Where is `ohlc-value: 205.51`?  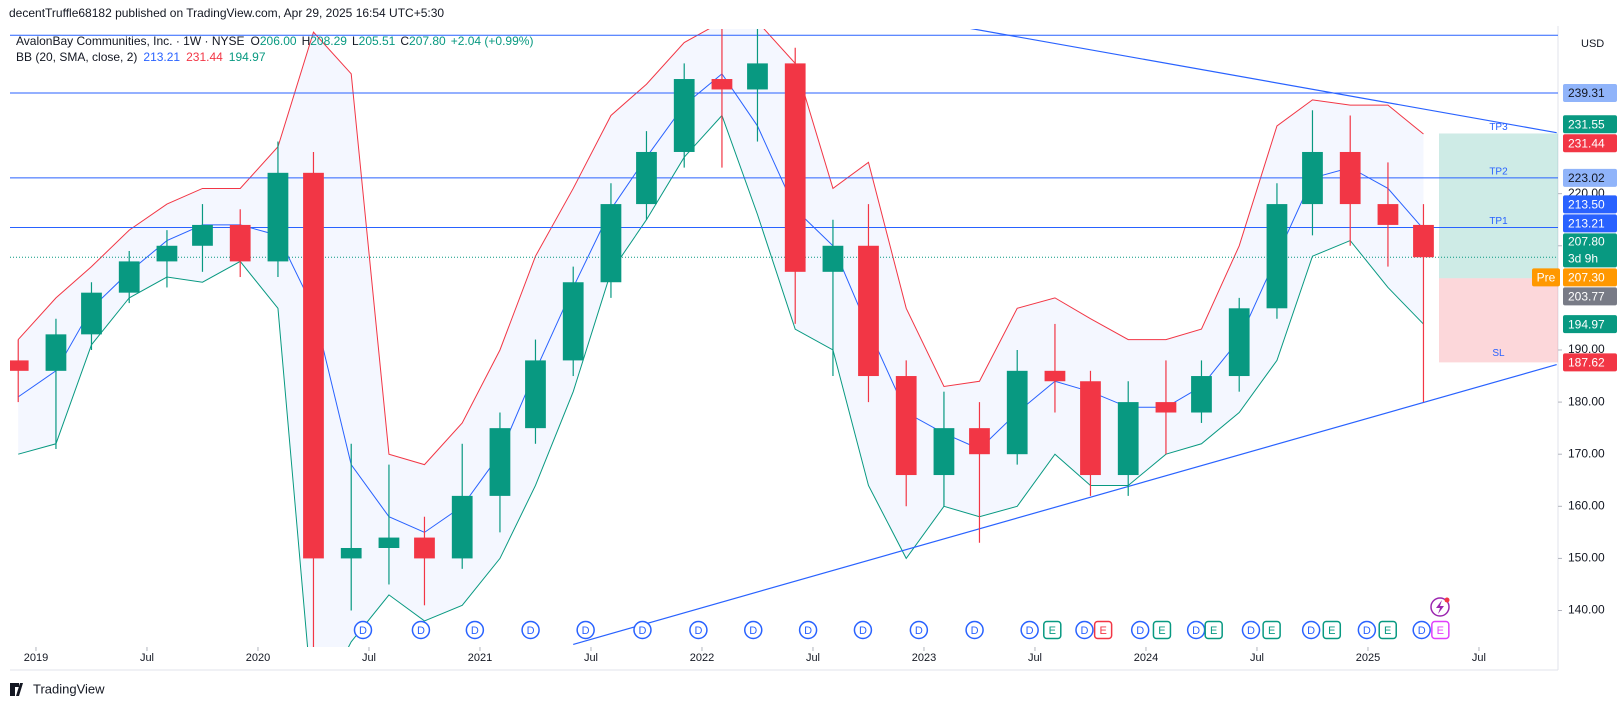
ohlc-value: 205.51 is located at coordinates (377, 41).